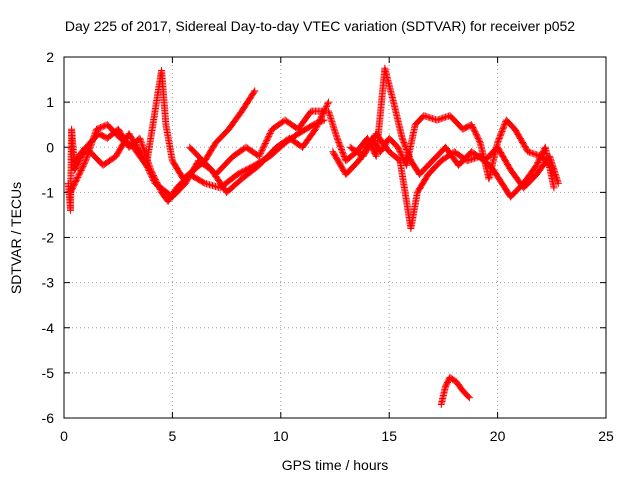 The height and width of the screenshot is (480, 640). I want to click on series-track-c, so click(201, 149).